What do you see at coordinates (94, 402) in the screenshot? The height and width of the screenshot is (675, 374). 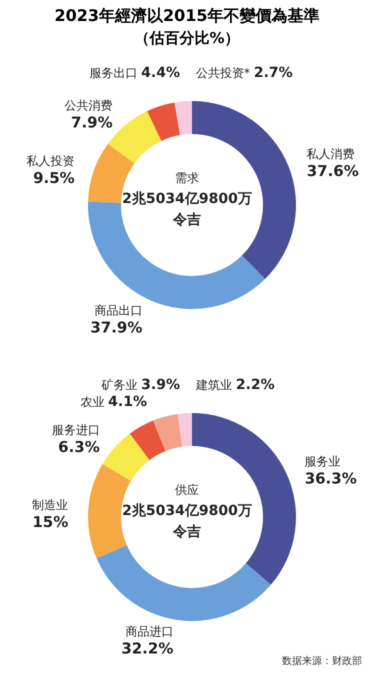 I see `slice-label: 农业` at bounding box center [94, 402].